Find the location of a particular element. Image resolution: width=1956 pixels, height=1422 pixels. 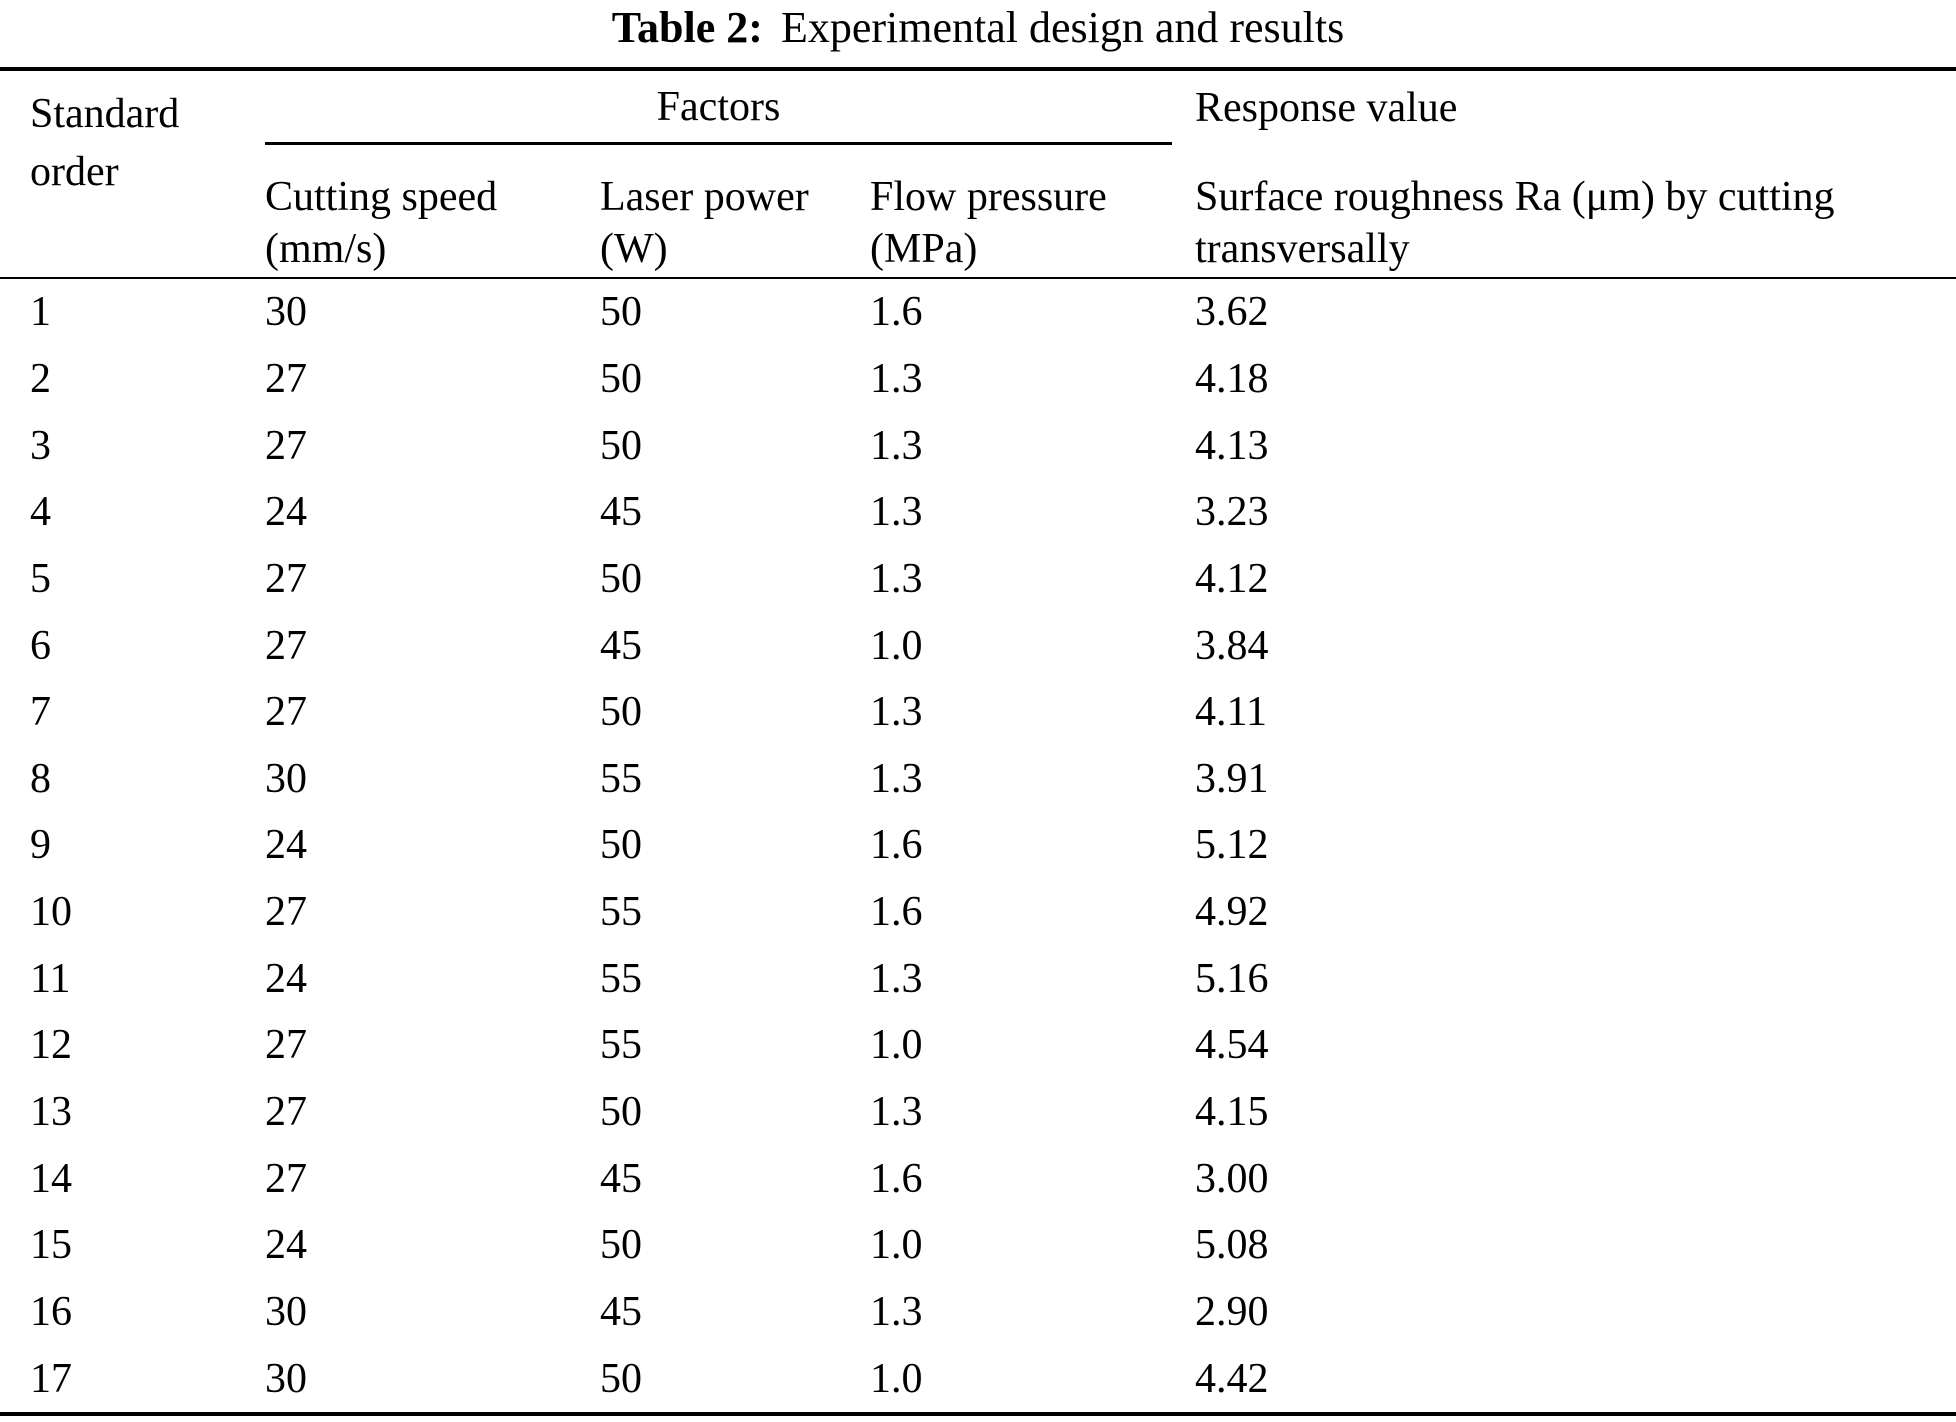

column-header-laser-power-name: Laser power is located at coordinates (704, 197).